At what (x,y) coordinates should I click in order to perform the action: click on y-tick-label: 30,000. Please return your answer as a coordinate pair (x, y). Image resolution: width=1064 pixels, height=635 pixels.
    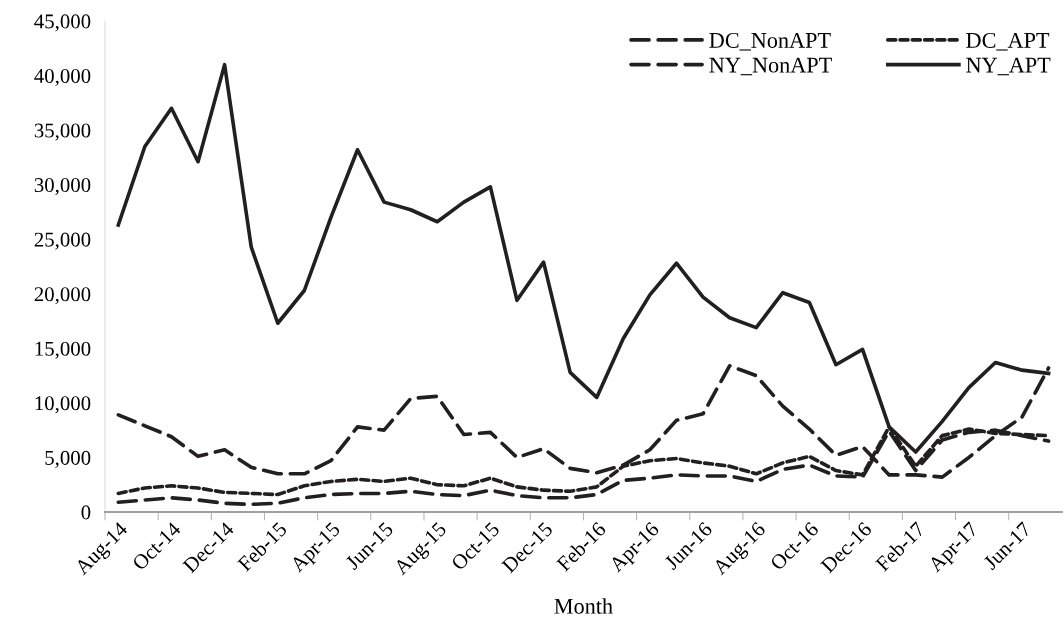
    Looking at the image, I should click on (62, 187).